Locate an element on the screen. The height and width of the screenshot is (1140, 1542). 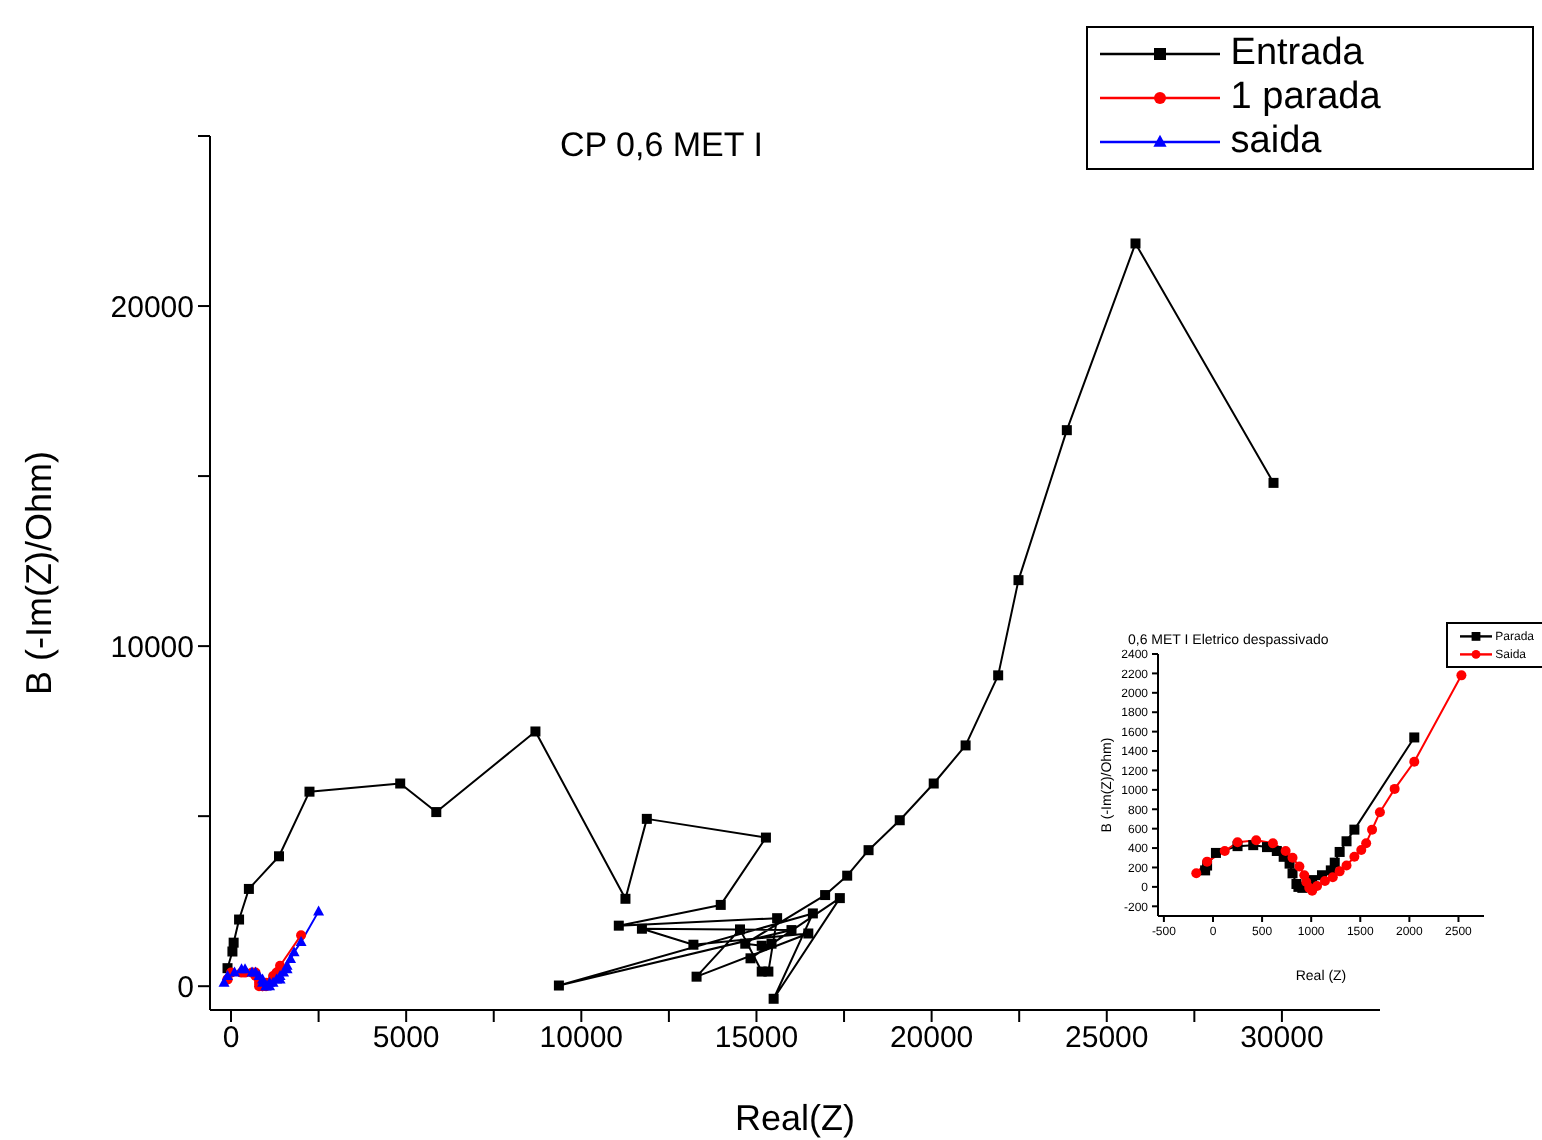
x-tick-label: 15000 is located at coordinates (756, 1038).